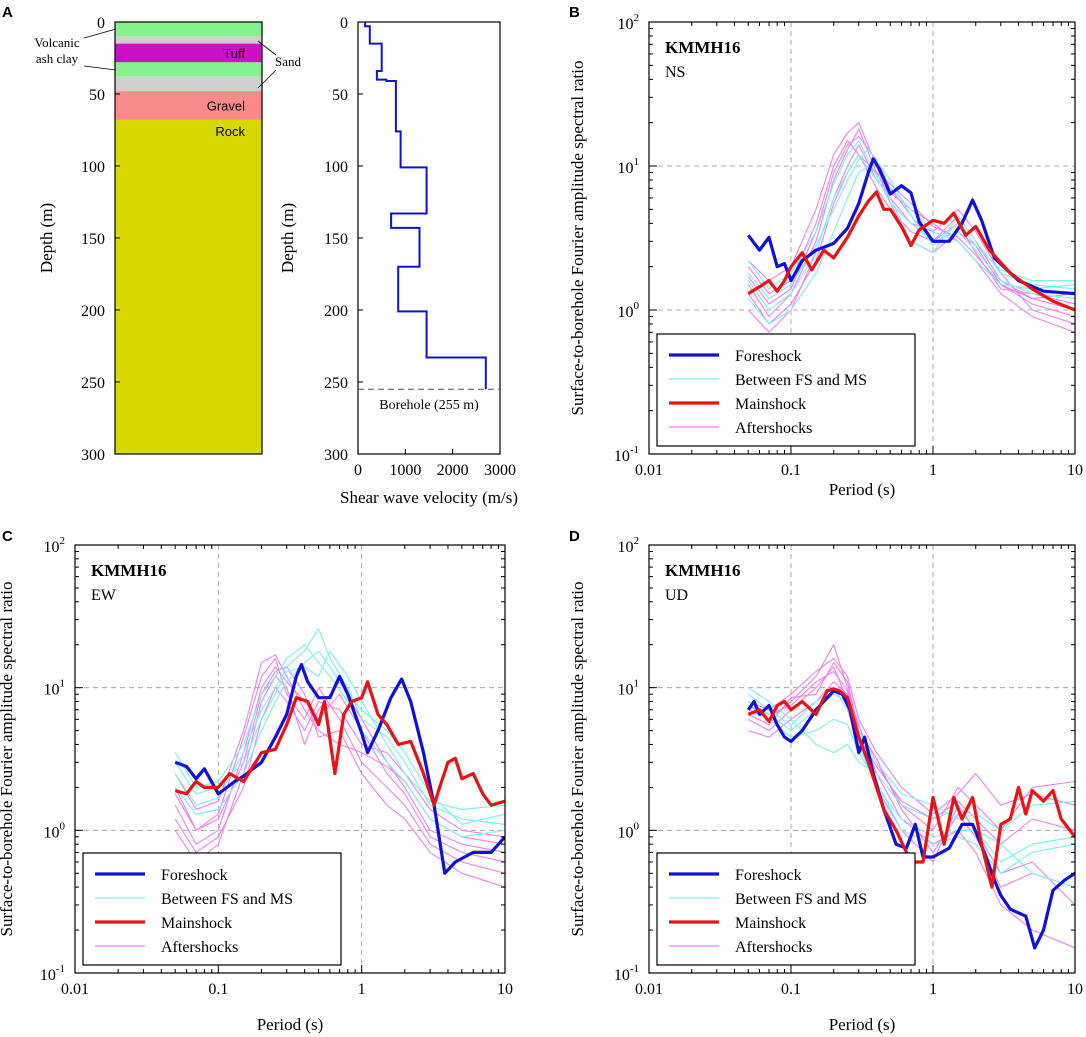 The height and width of the screenshot is (1037, 1086). Describe the element at coordinates (7, 536) in the screenshot. I see `panel-letter: C` at that location.